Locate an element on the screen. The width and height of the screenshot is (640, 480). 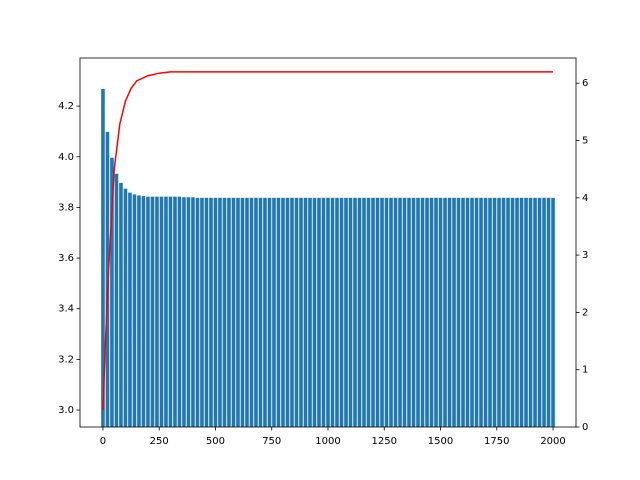
y2-tick-label: 1 is located at coordinates (585, 370).